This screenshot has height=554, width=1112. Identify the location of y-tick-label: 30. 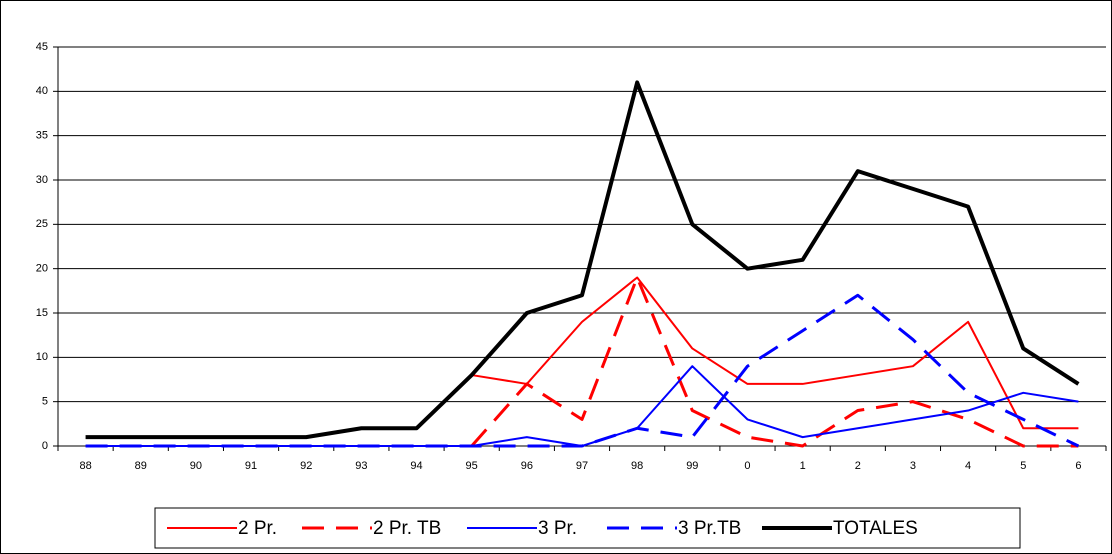
(42, 180).